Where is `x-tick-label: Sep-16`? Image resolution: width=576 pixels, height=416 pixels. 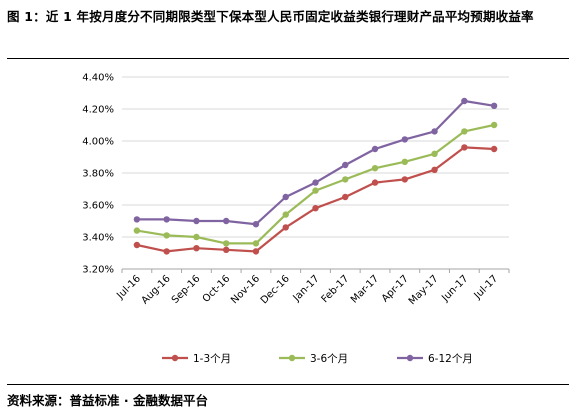 x-tick-label: Sep-16 is located at coordinates (186, 289).